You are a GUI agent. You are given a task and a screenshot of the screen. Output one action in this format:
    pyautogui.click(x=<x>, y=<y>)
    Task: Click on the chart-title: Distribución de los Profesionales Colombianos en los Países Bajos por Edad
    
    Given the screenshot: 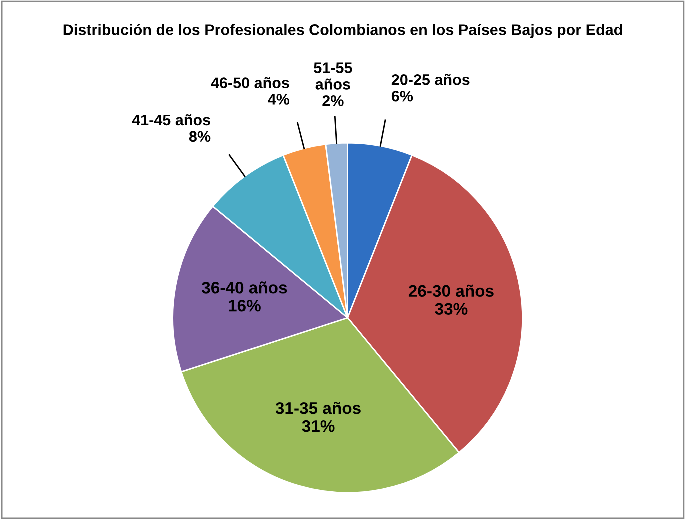 What is the action you would take?
    pyautogui.click(x=343, y=31)
    